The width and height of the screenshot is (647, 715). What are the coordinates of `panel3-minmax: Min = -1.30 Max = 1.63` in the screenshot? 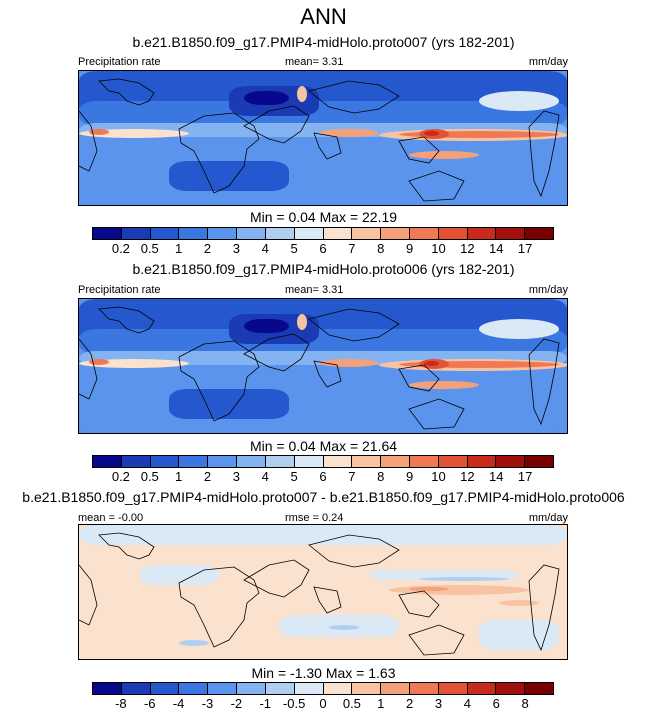 It's located at (323, 673).